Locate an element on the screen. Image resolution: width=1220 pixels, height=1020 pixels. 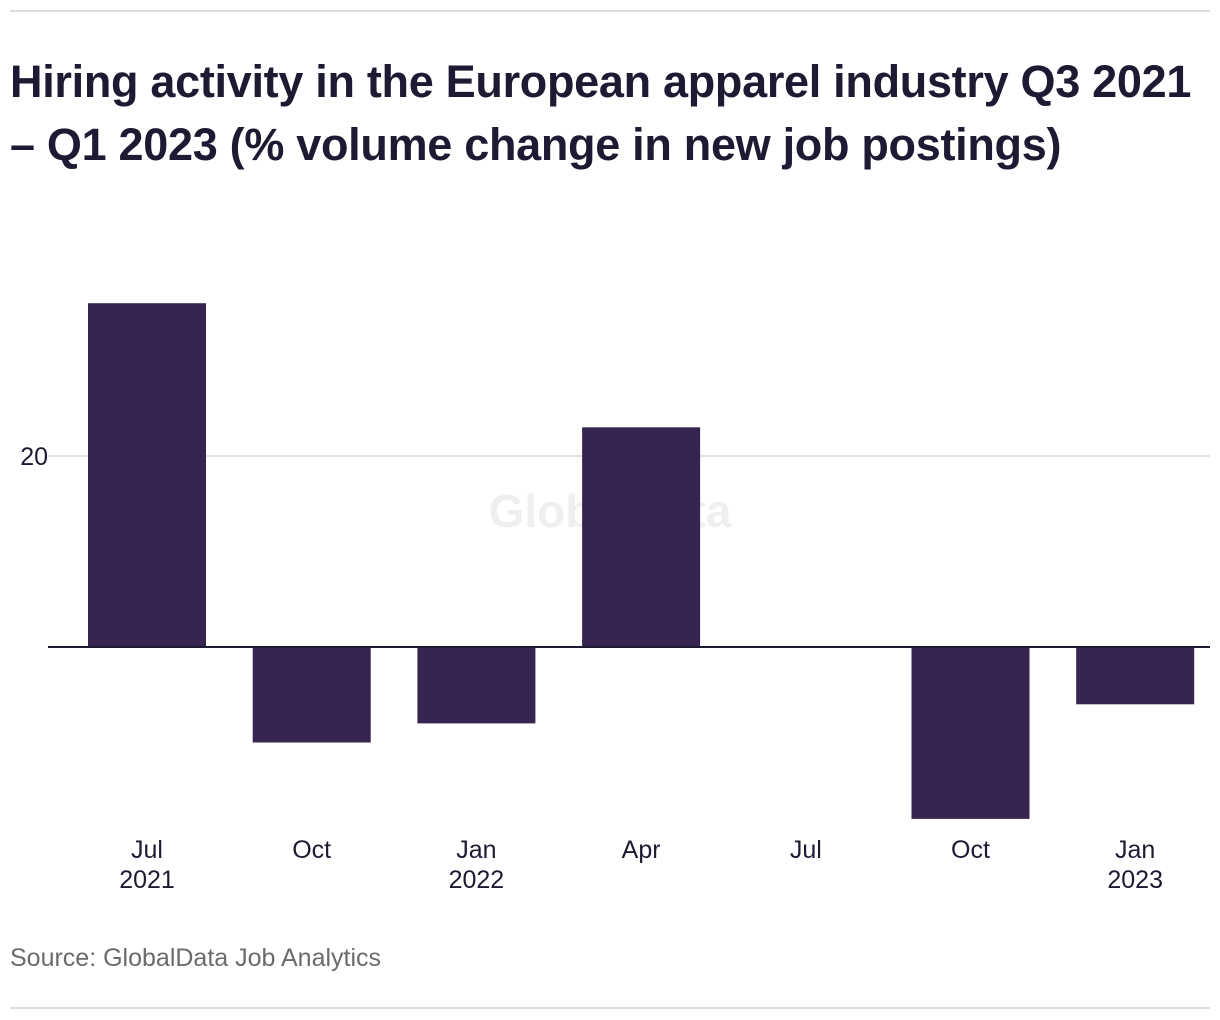
x-tick-year: 2022 is located at coordinates (477, 880).